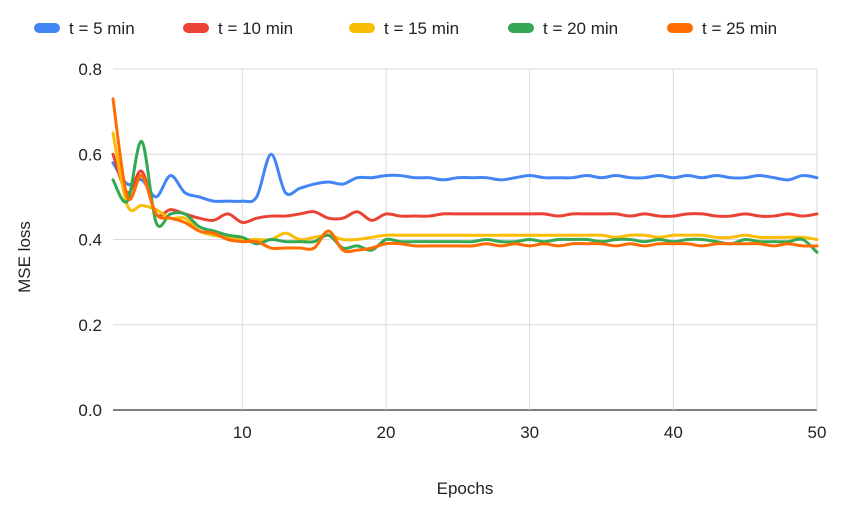  I want to click on y-tick-label: 0.0, so click(90, 410).